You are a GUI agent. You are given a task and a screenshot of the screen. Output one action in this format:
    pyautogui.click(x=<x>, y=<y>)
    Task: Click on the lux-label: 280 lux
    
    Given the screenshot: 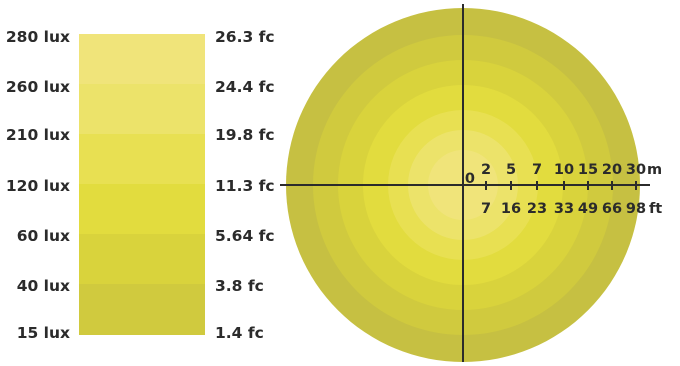 What is the action you would take?
    pyautogui.click(x=37, y=37)
    